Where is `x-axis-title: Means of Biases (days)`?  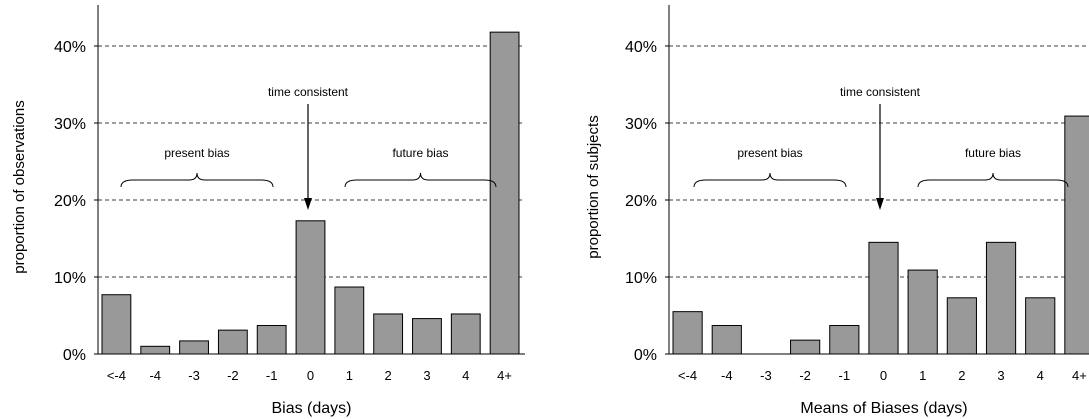
x-axis-title: Means of Biases (days) is located at coordinates (883, 408).